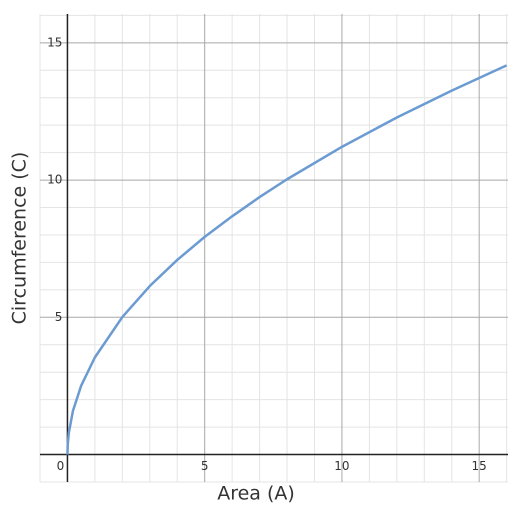  I want to click on x-axis-label: Area (A), so click(256, 494).